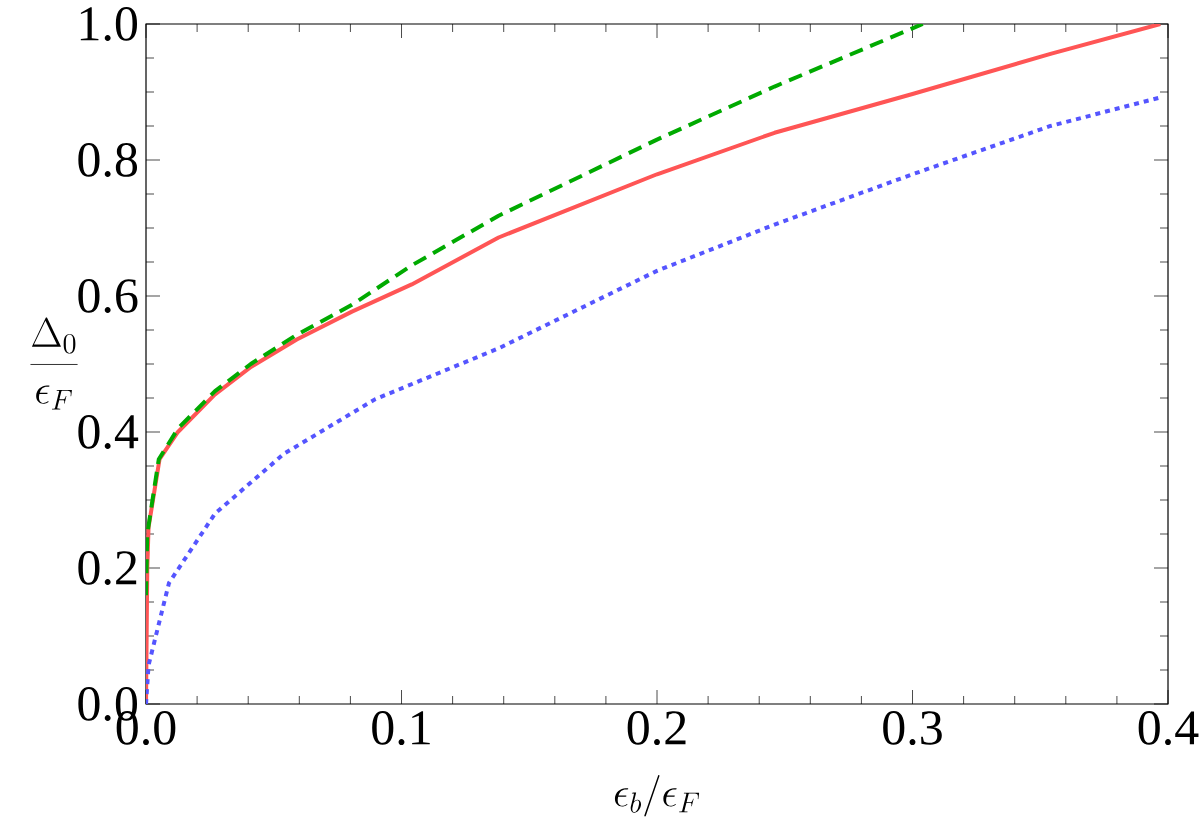 The width and height of the screenshot is (1200, 828). Describe the element at coordinates (54, 363) in the screenshot. I see `y-axis-title: $\frac{\Delta_0}{\epsilon_F}$` at that location.